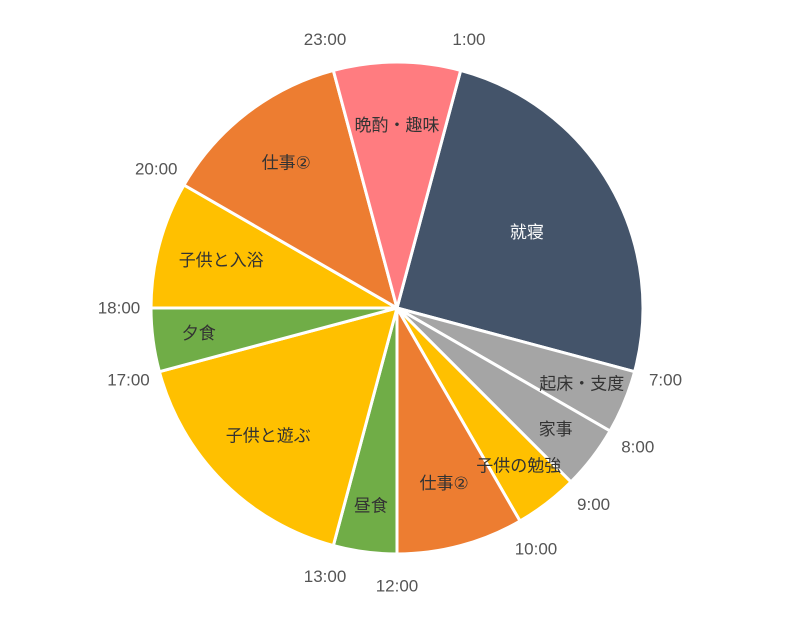 Image resolution: width=788 pixels, height=624 pixels. I want to click on time-label: 20:00, so click(156, 169).